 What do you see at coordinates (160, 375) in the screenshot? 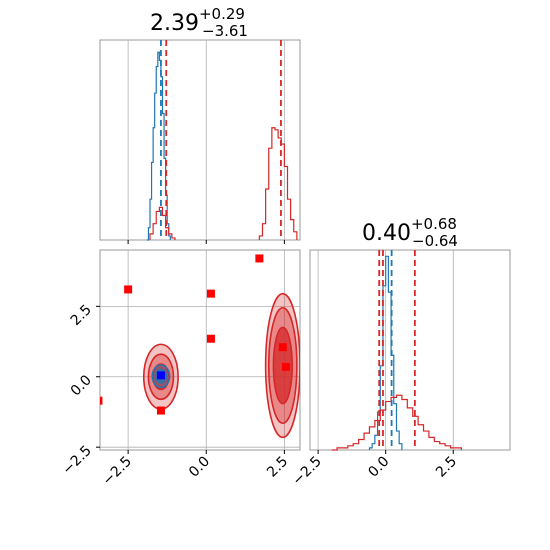
I see `blue-sample-marker` at bounding box center [160, 375].